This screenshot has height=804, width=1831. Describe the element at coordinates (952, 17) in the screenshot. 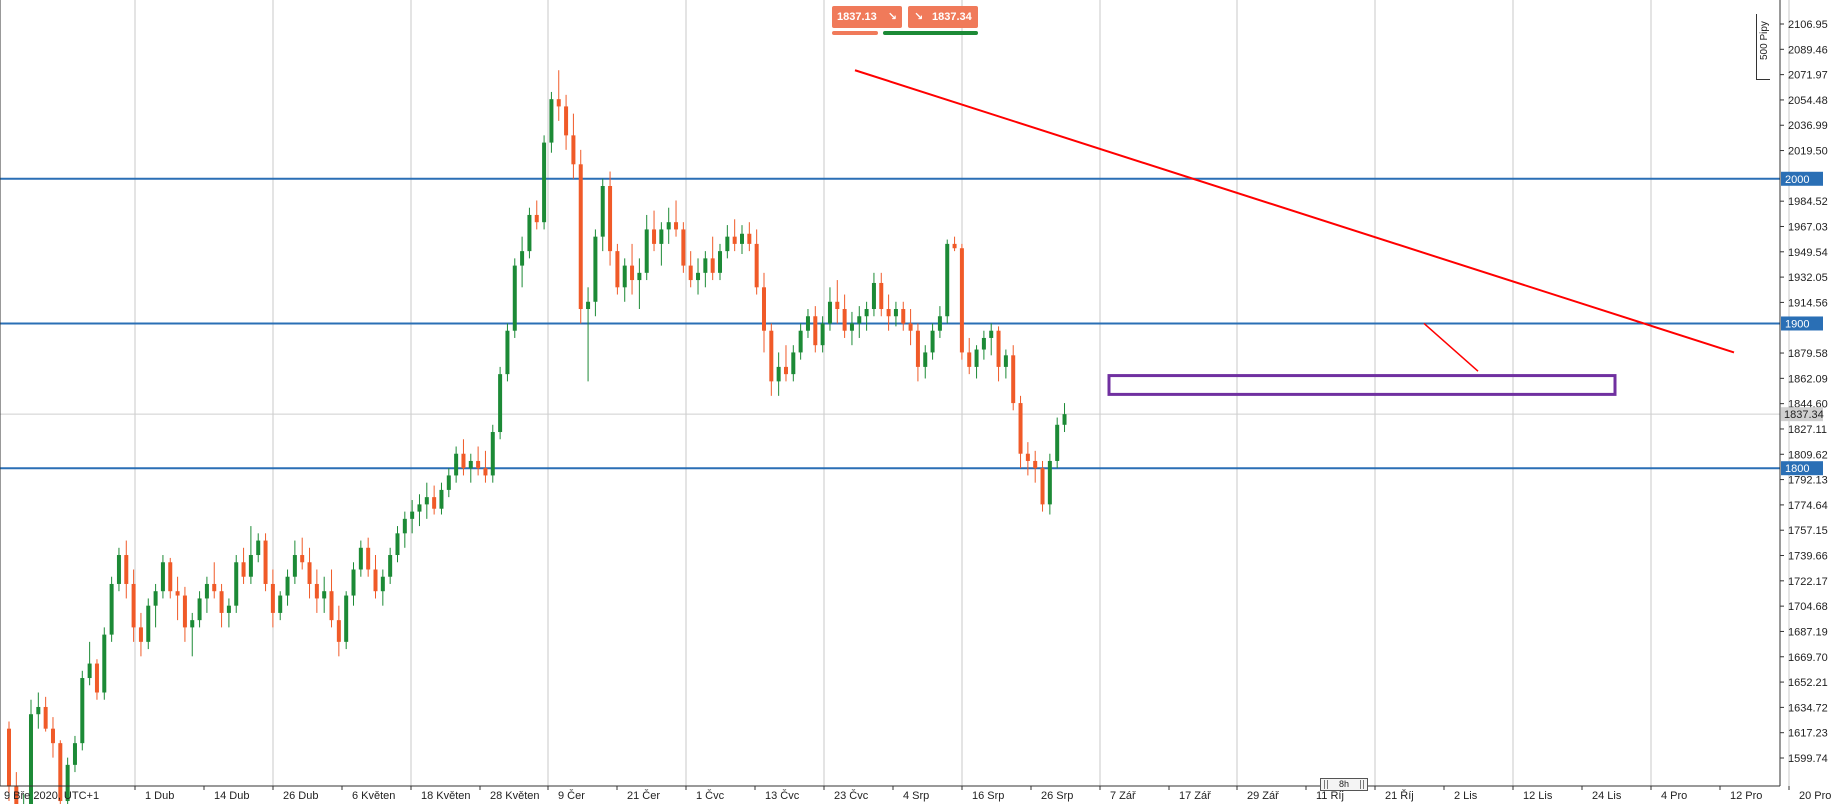

I see `buy-price: 1837.34` at that location.